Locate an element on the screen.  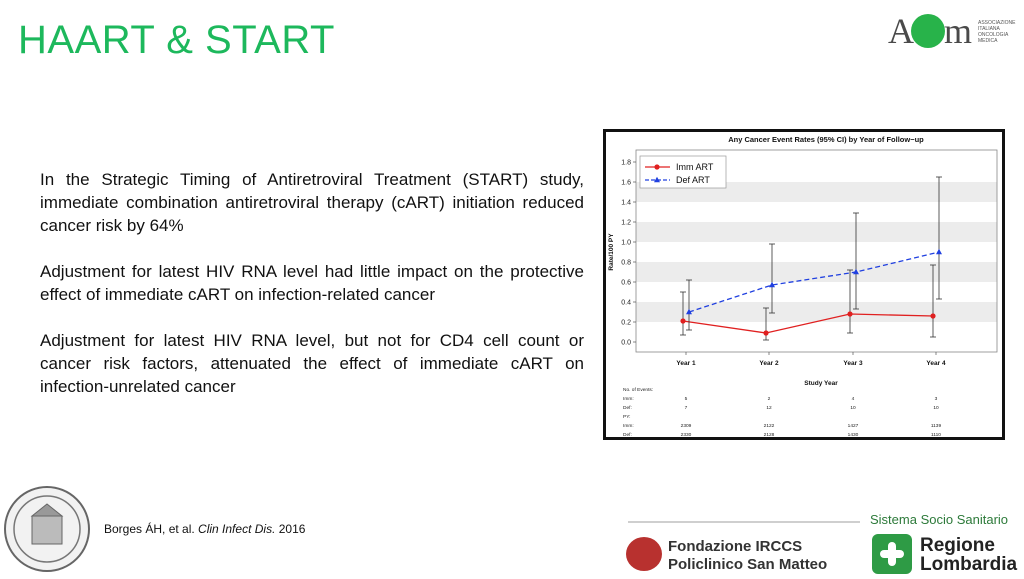
table-cell: 1427 is located at coordinates (853, 426).